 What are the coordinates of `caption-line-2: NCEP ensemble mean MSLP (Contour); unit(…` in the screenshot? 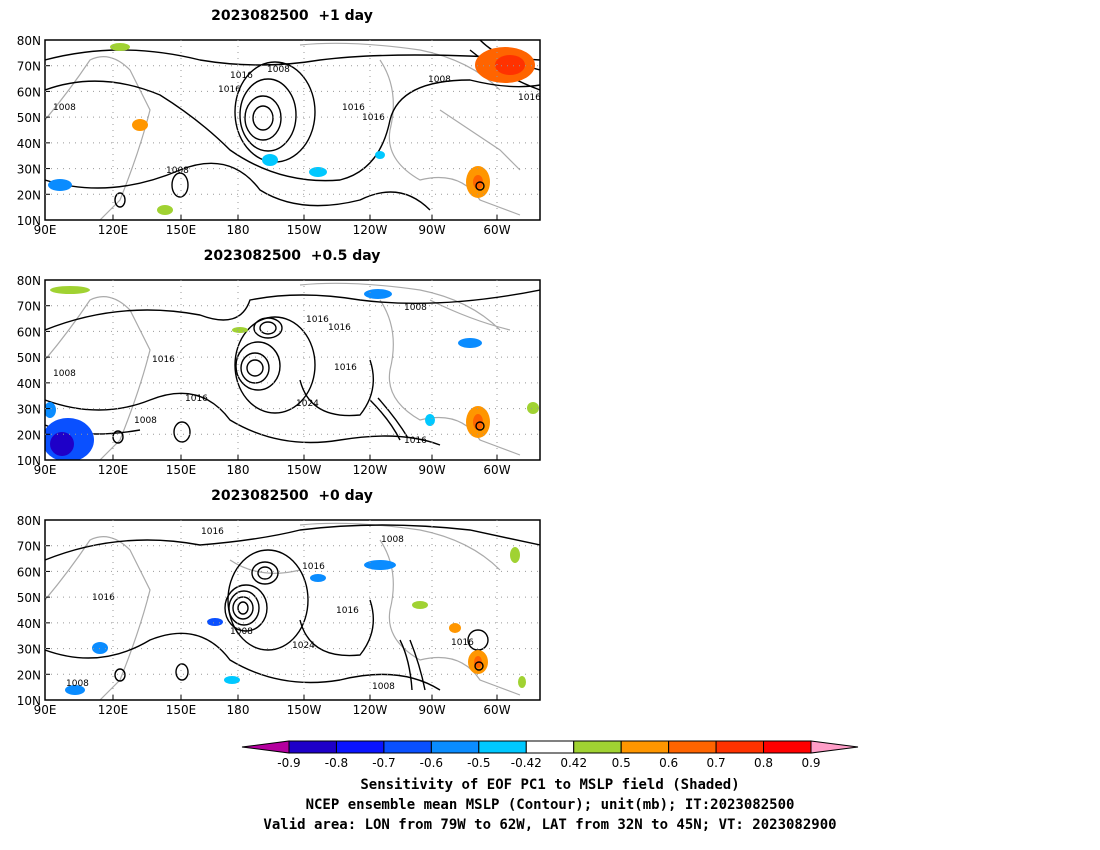 It's located at (550, 805).